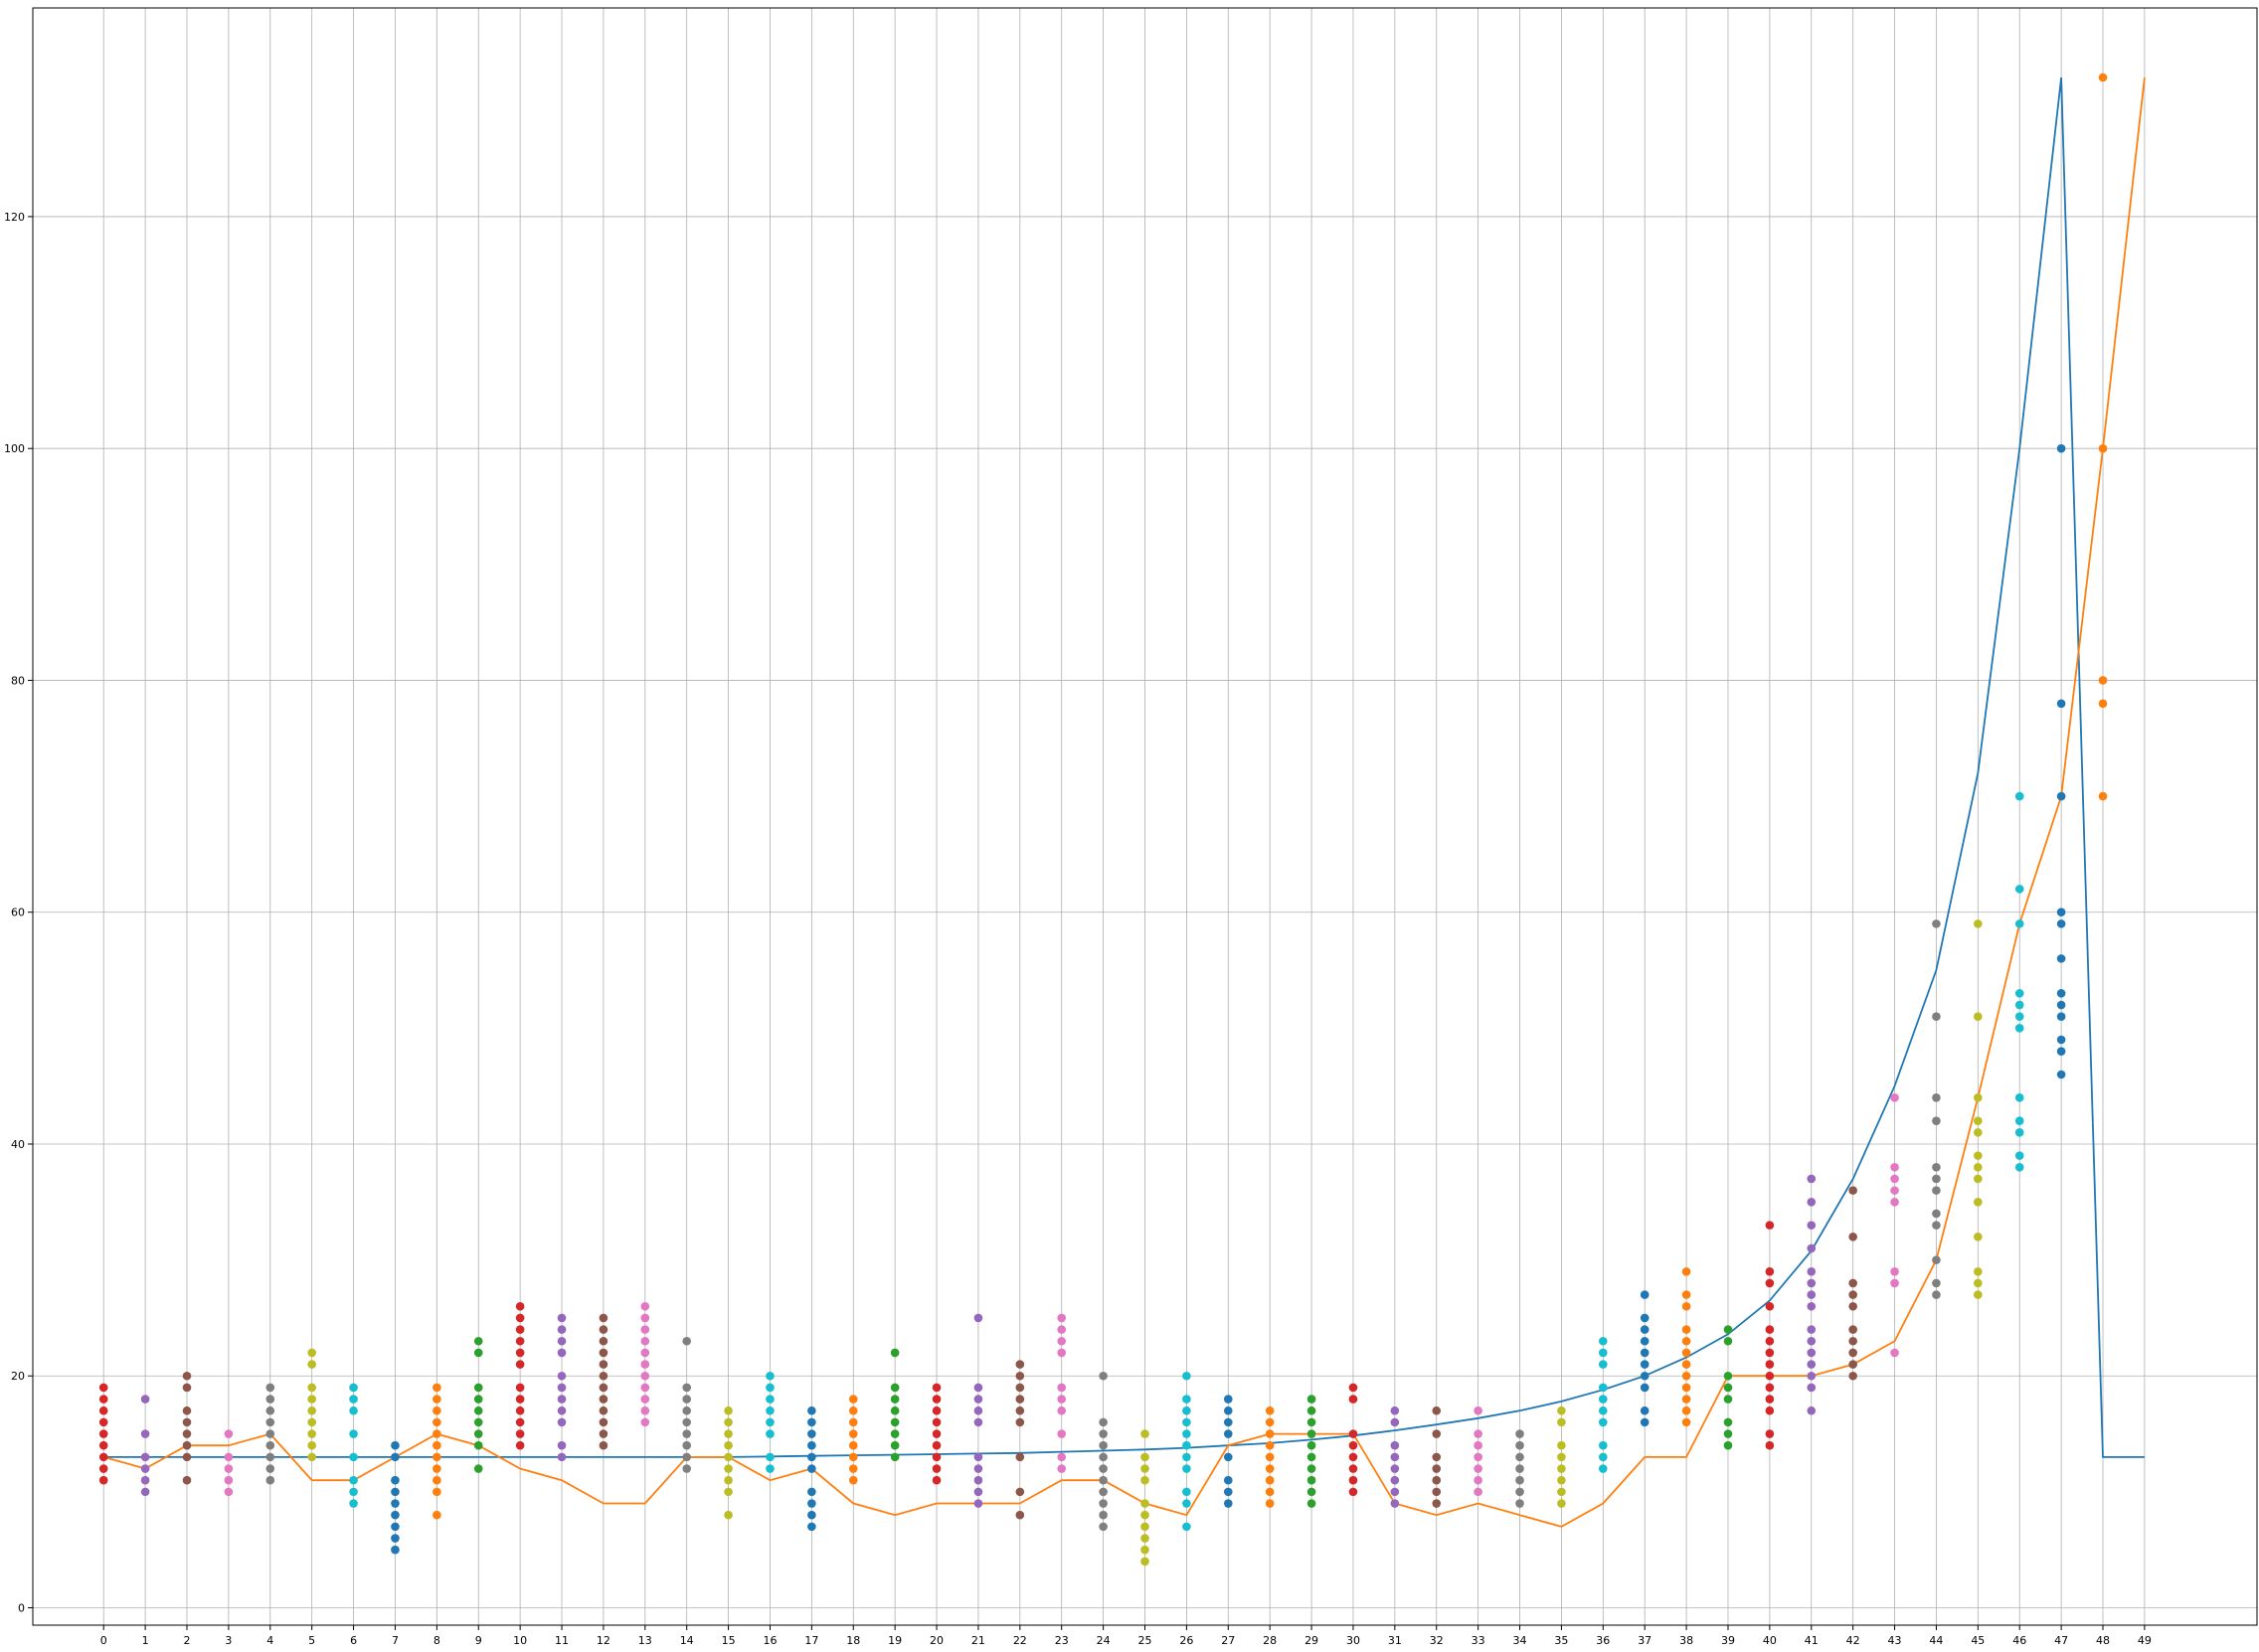 Image resolution: width=2259 pixels, height=1652 pixels. I want to click on x-tick-label: 32, so click(1437, 1640).